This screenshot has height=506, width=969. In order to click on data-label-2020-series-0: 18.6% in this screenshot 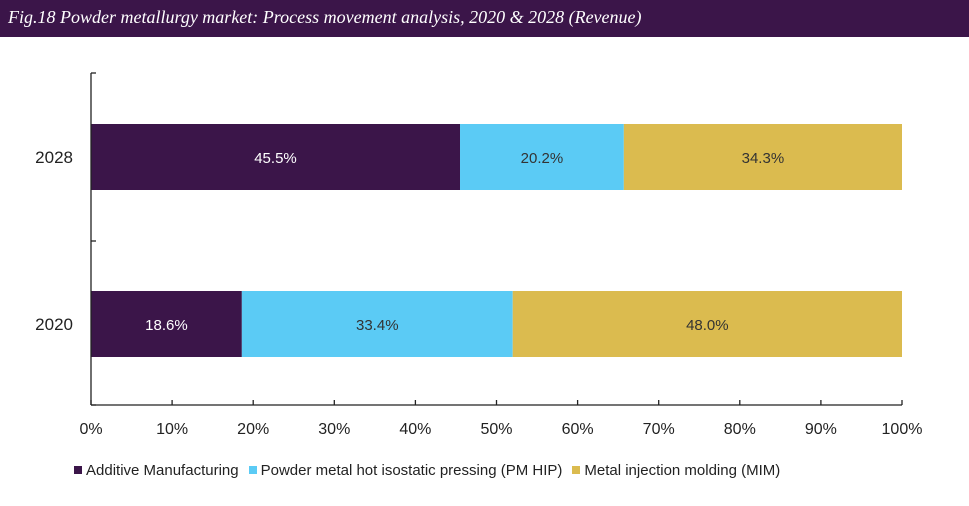, I will do `click(166, 325)`.